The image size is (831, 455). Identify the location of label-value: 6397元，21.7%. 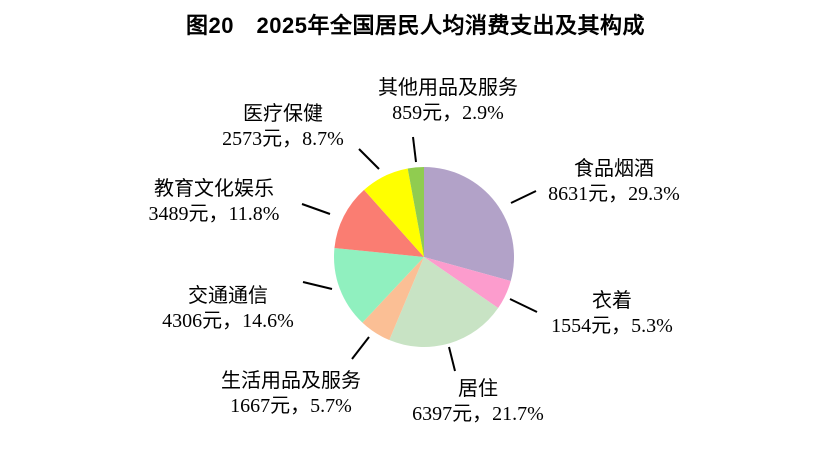
(478, 414).